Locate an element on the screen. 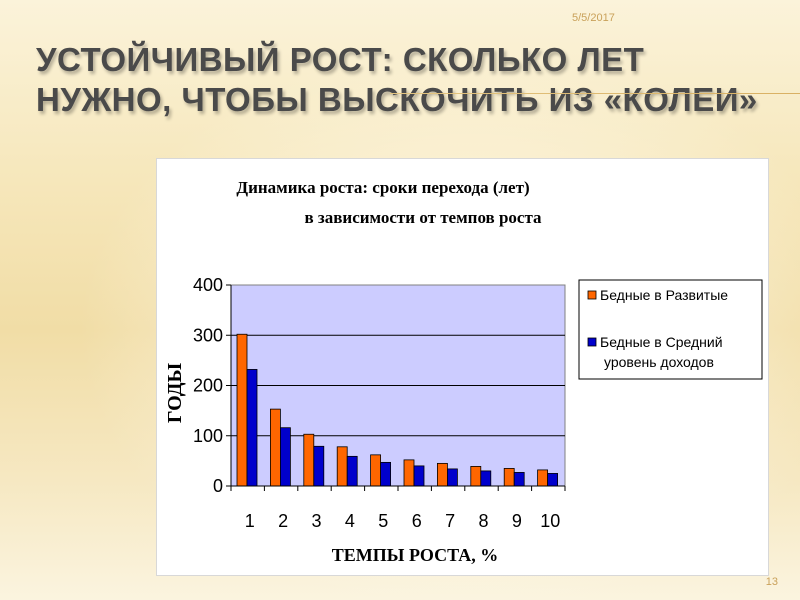  legend-label-2: Бедные в Средний is located at coordinates (661, 342).